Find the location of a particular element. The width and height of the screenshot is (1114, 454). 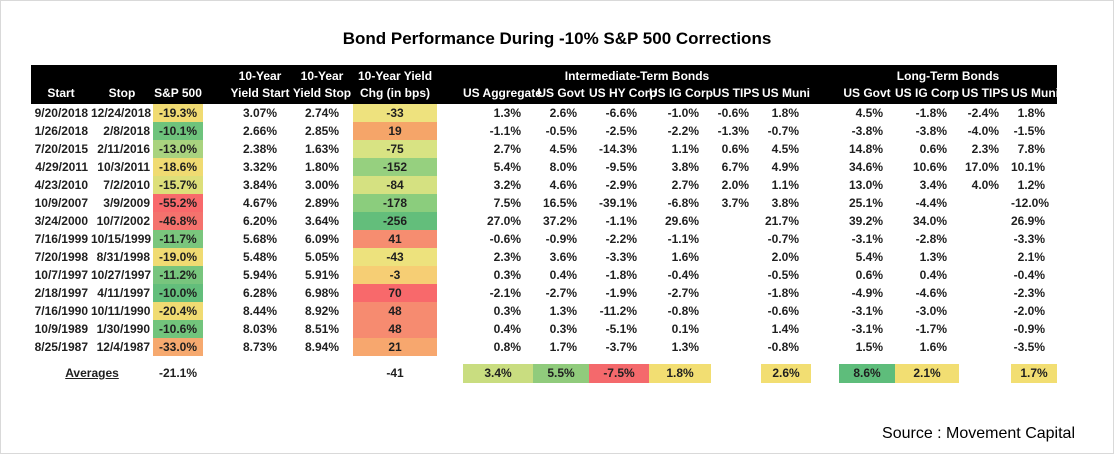

group-header-yield-chg: 10-Year Yield is located at coordinates (395, 76).